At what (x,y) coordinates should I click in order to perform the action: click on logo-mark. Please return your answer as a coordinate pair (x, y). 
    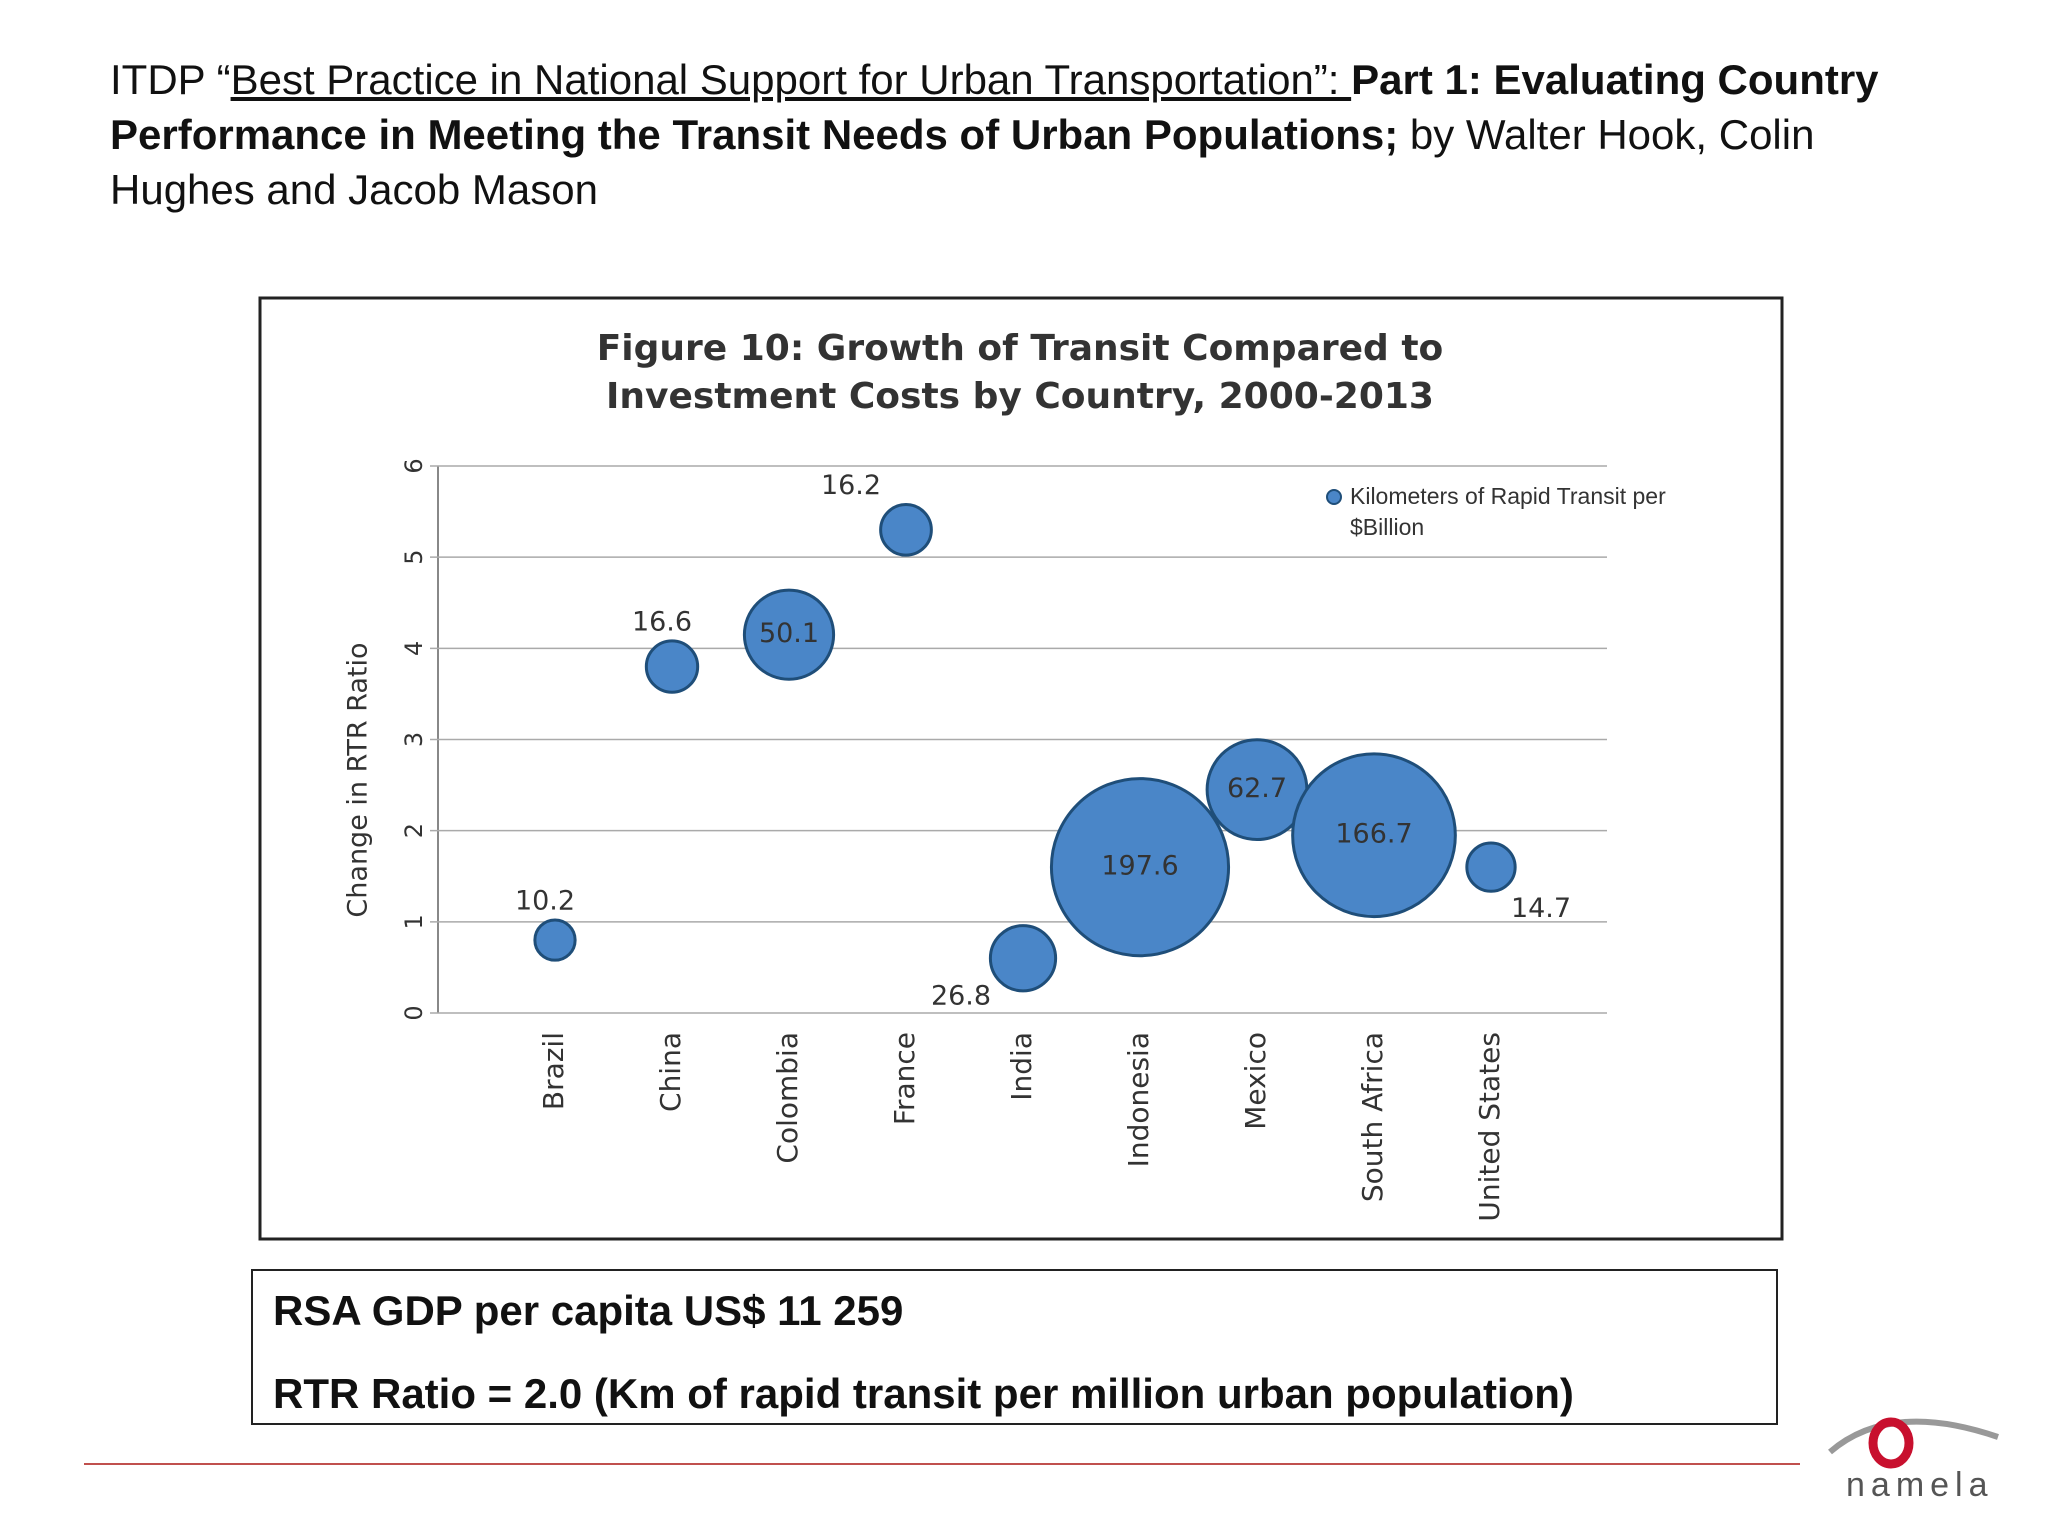
    Looking at the image, I should click on (1913, 1443).